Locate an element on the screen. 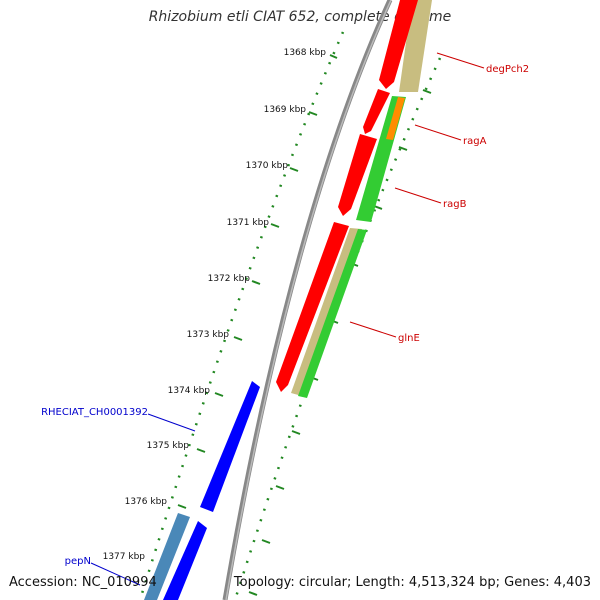 The image size is (600, 600). orange-feature-raga is located at coordinates (395, 118).